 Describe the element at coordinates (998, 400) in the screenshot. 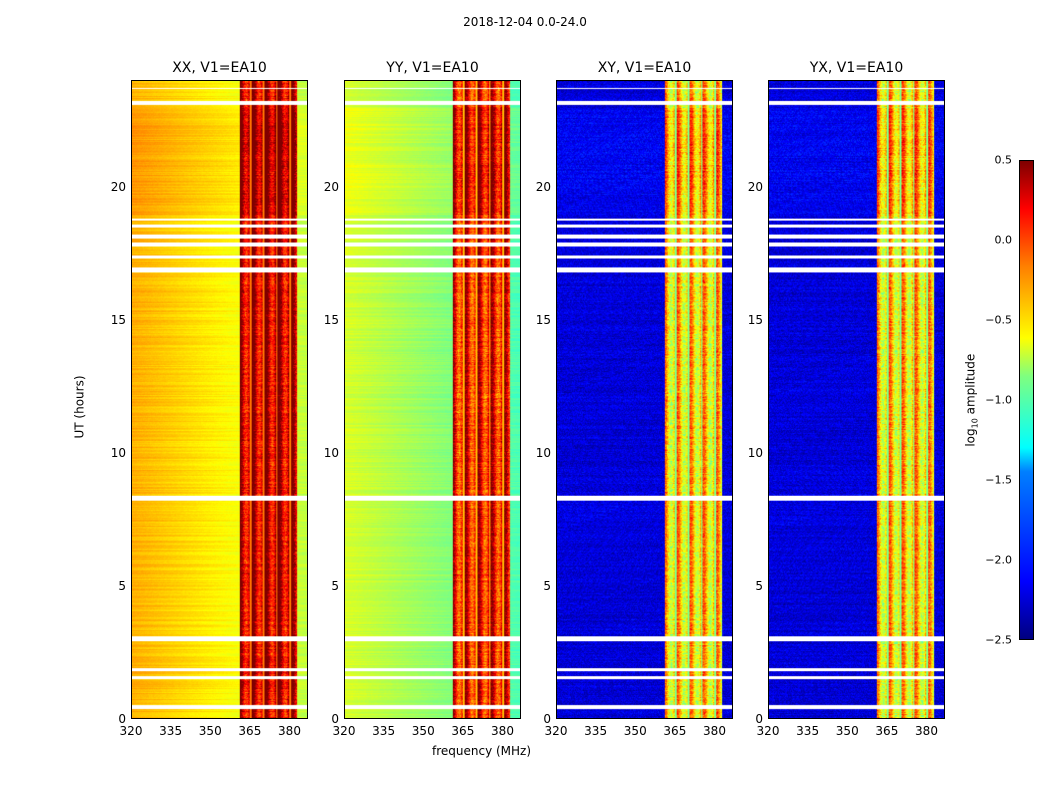

I see `colorbar-tick-label: −1.0` at that location.